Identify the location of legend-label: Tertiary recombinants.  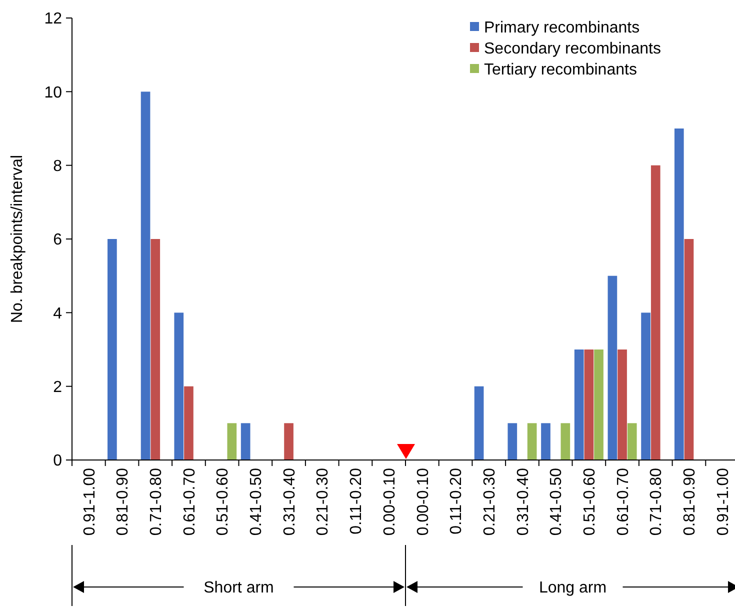
(560, 70).